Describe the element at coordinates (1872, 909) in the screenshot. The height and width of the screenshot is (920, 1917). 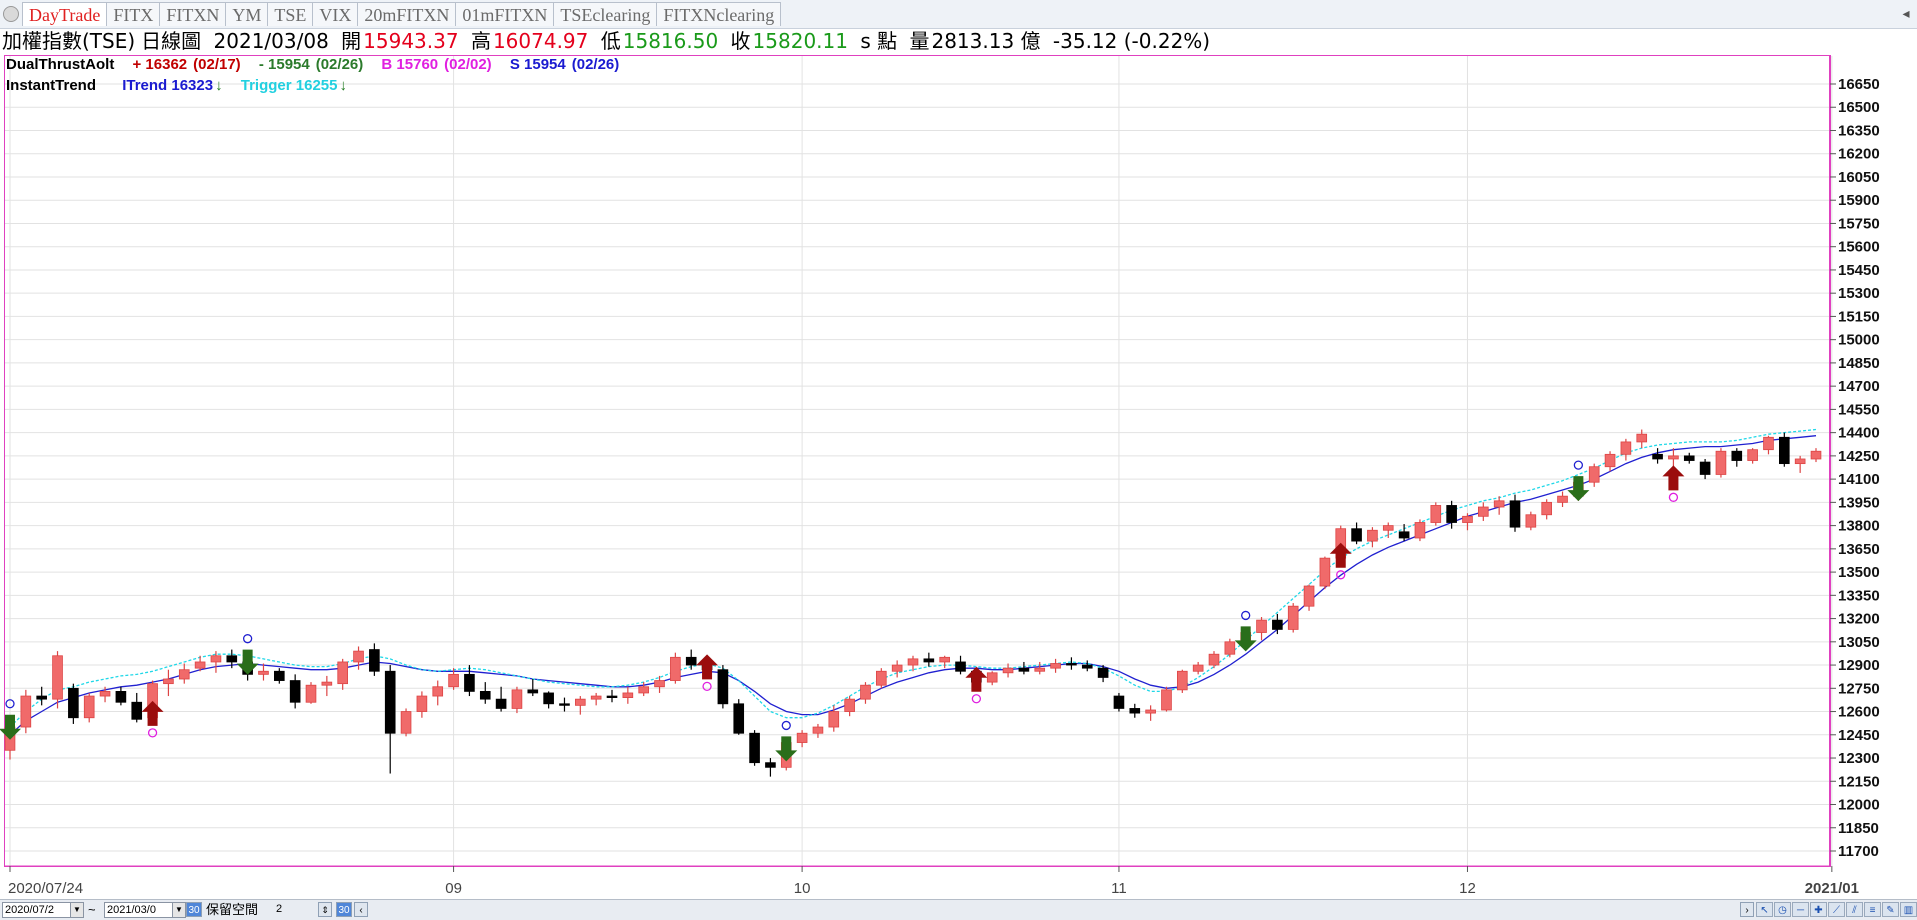
I see `fibonacci-tool-icon: ≡` at that location.